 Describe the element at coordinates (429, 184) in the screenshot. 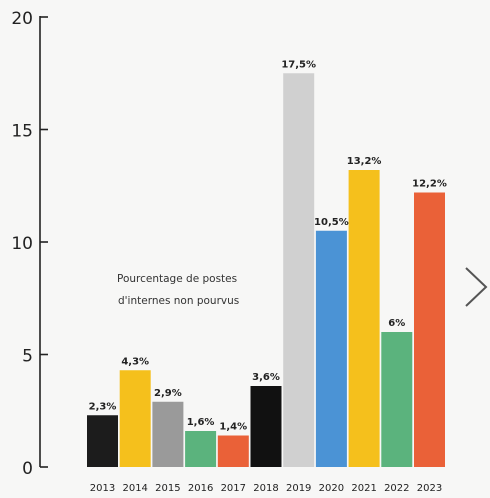

I see `data-label: 12,2%` at that location.